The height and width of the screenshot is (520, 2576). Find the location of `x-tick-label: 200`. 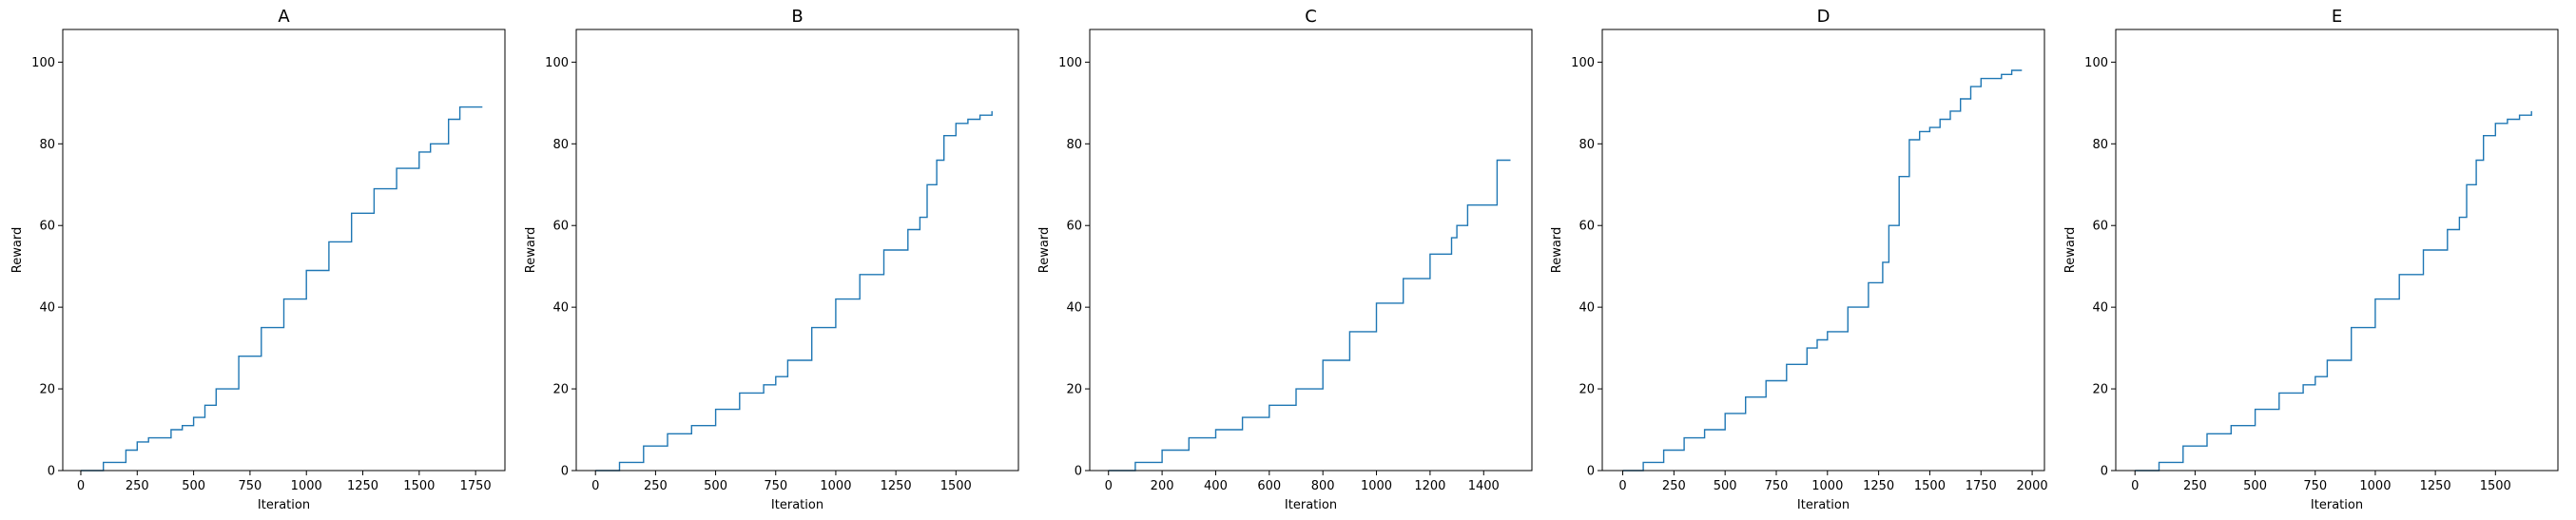

x-tick-label: 200 is located at coordinates (1162, 486).